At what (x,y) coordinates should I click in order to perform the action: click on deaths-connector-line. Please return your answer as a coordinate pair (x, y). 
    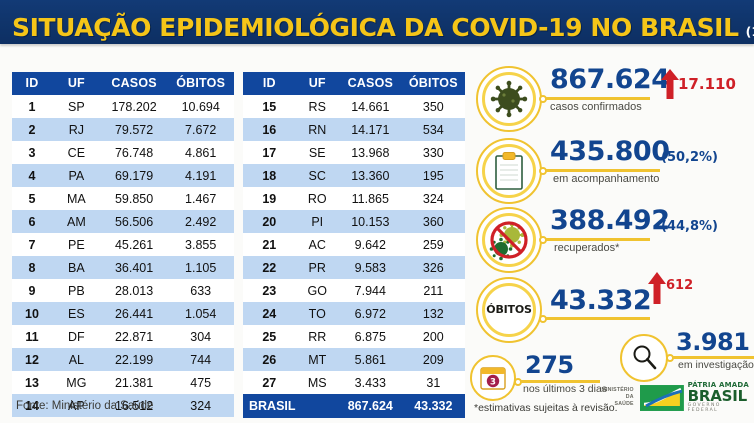
    Looking at the image, I should click on (598, 318).